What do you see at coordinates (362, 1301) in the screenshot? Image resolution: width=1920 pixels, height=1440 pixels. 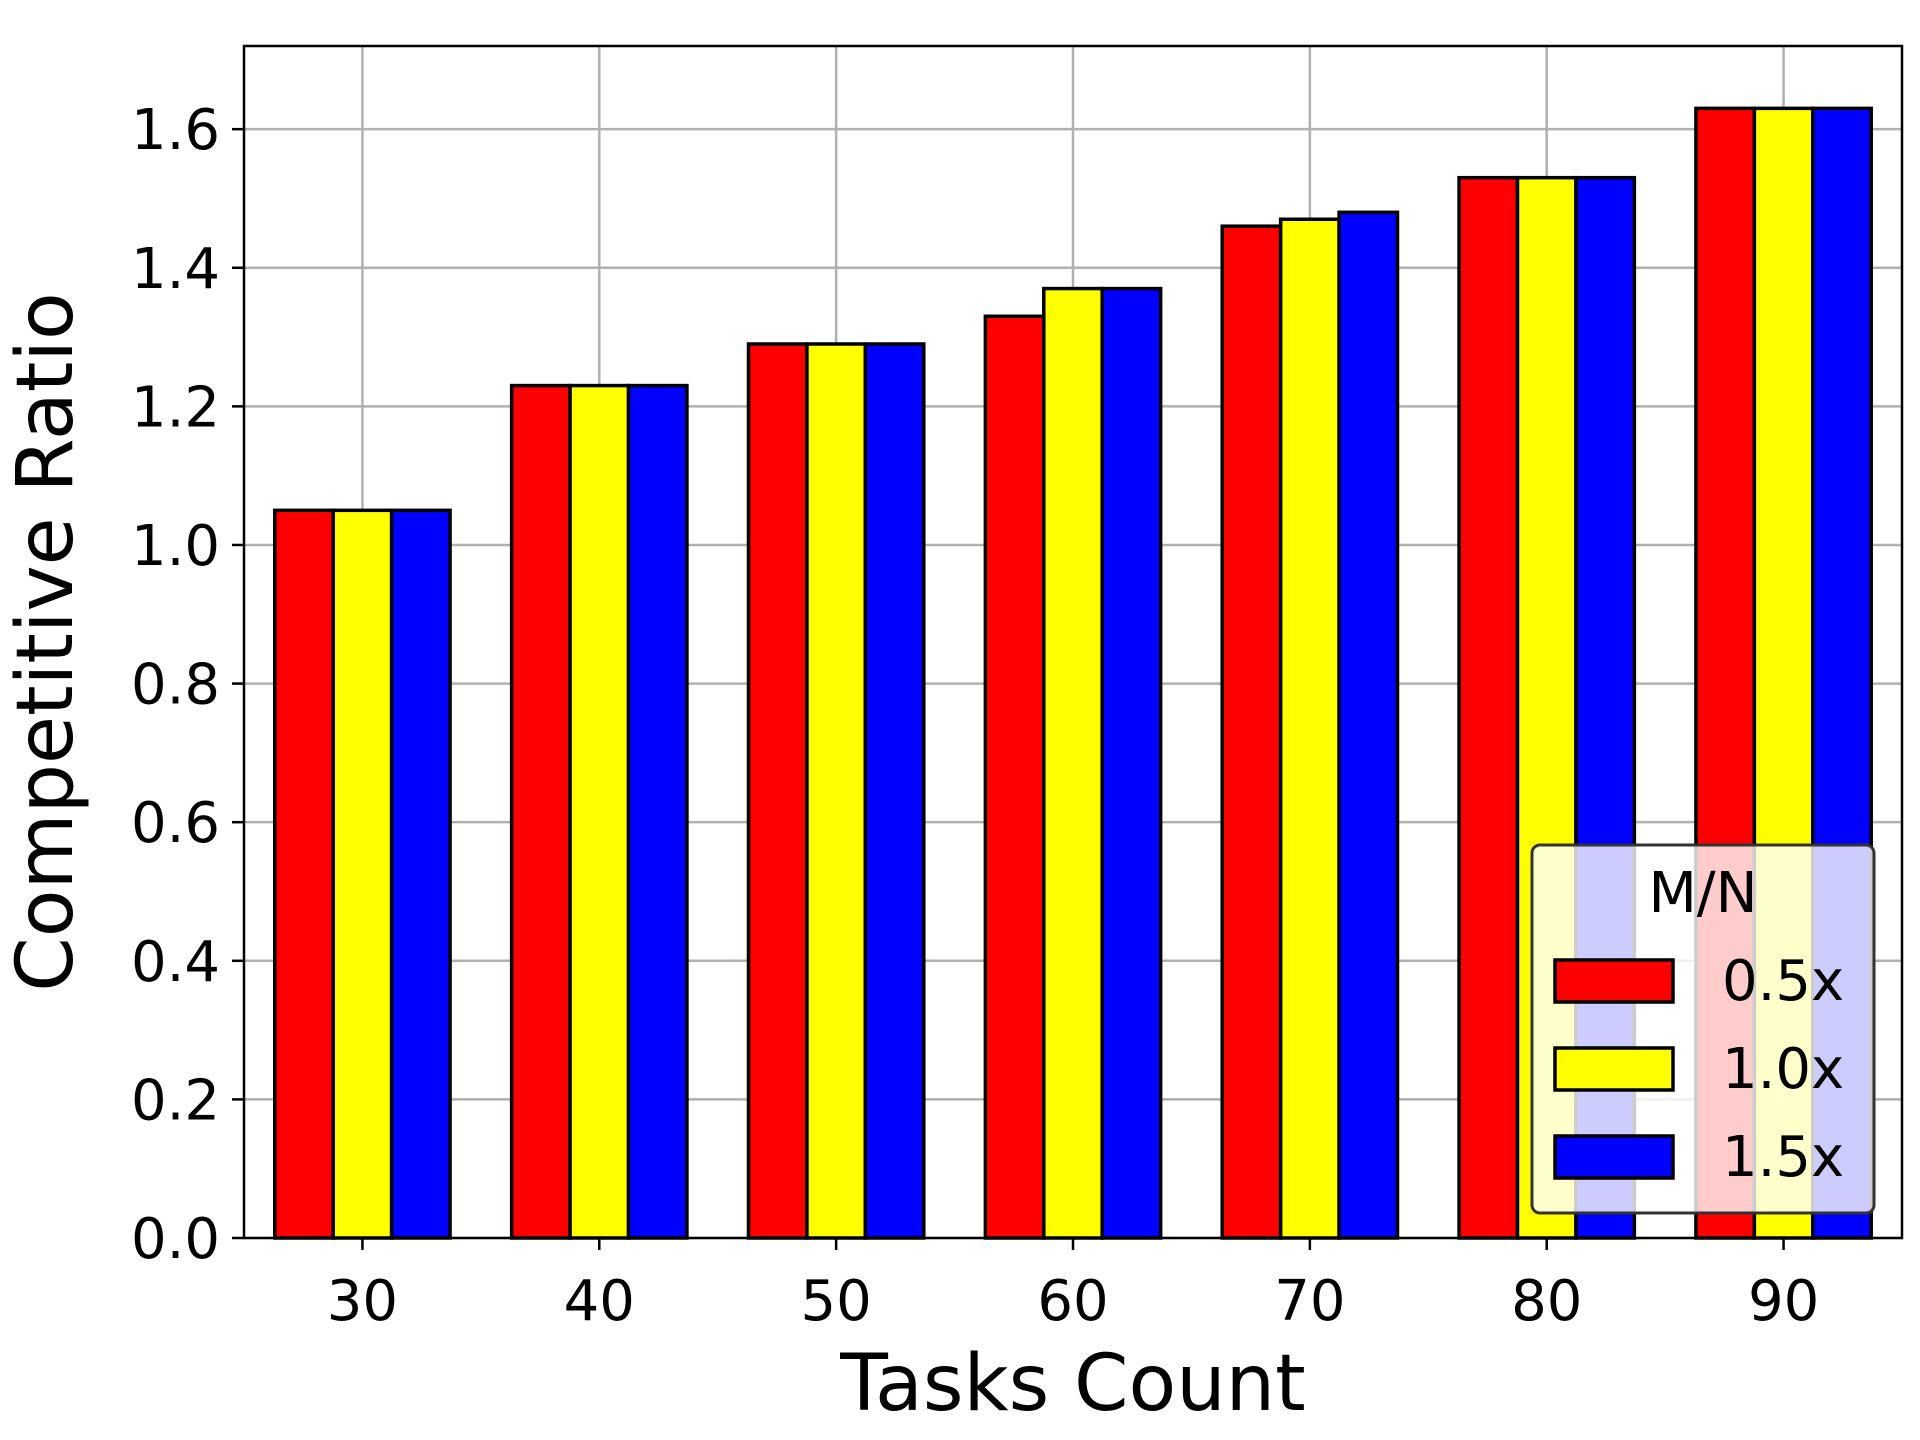 I see `x-tick-label: 30` at bounding box center [362, 1301].